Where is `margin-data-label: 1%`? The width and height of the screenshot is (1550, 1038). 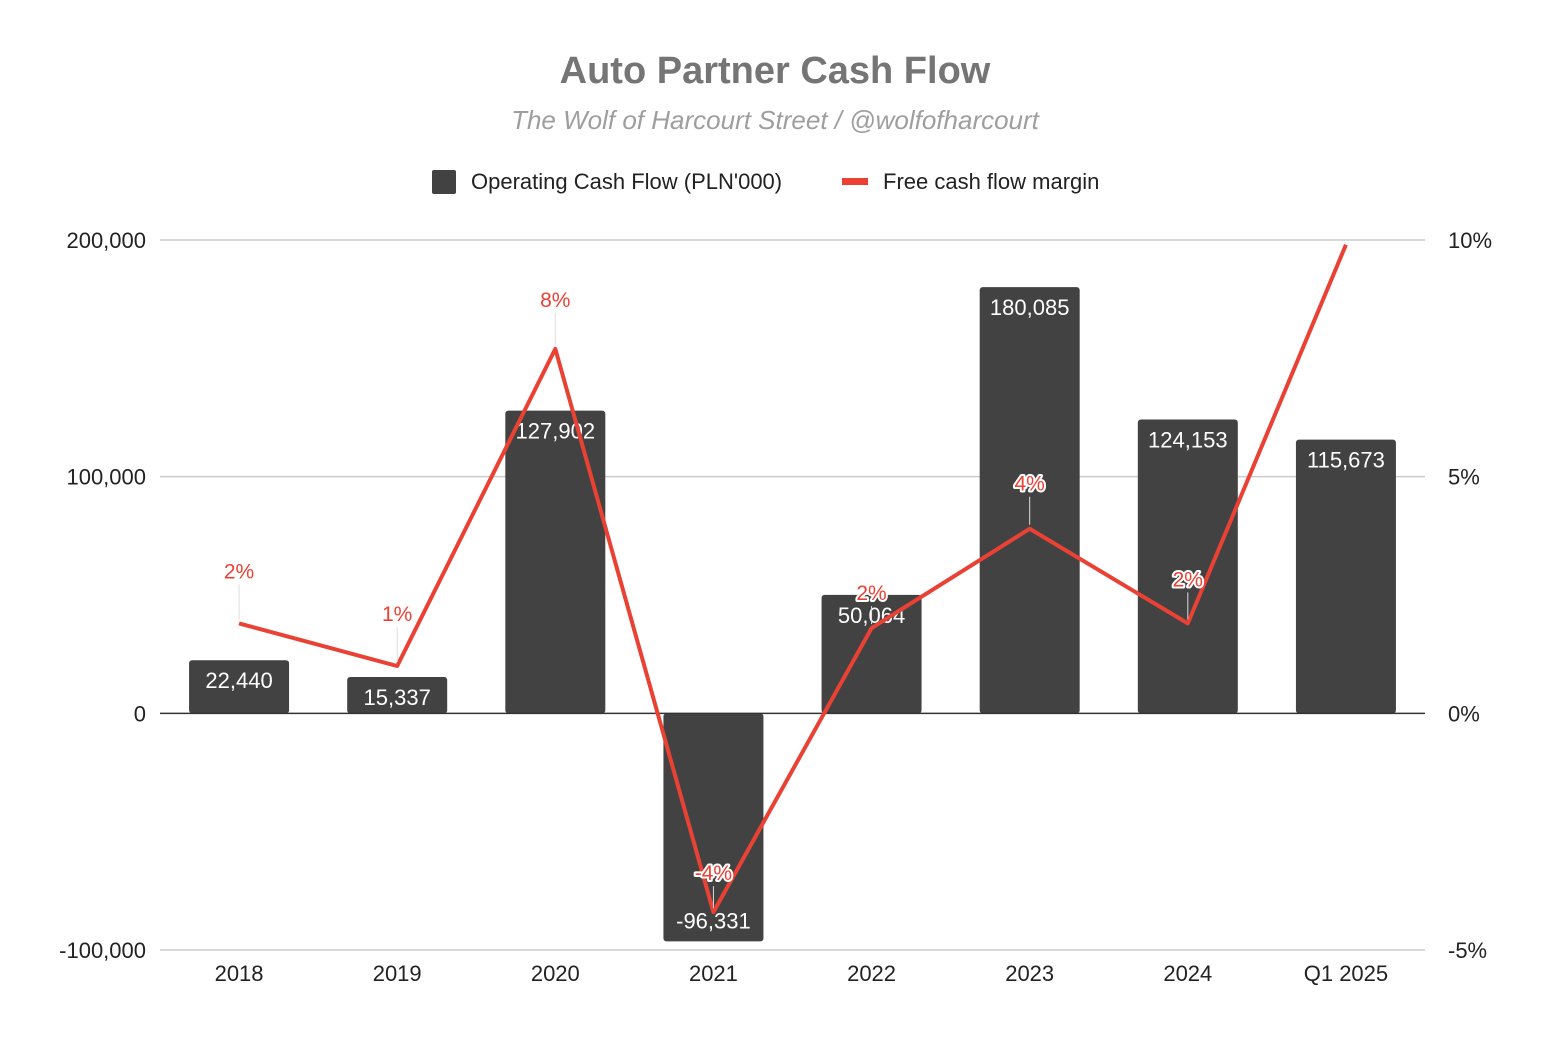 margin-data-label: 1% is located at coordinates (397, 614).